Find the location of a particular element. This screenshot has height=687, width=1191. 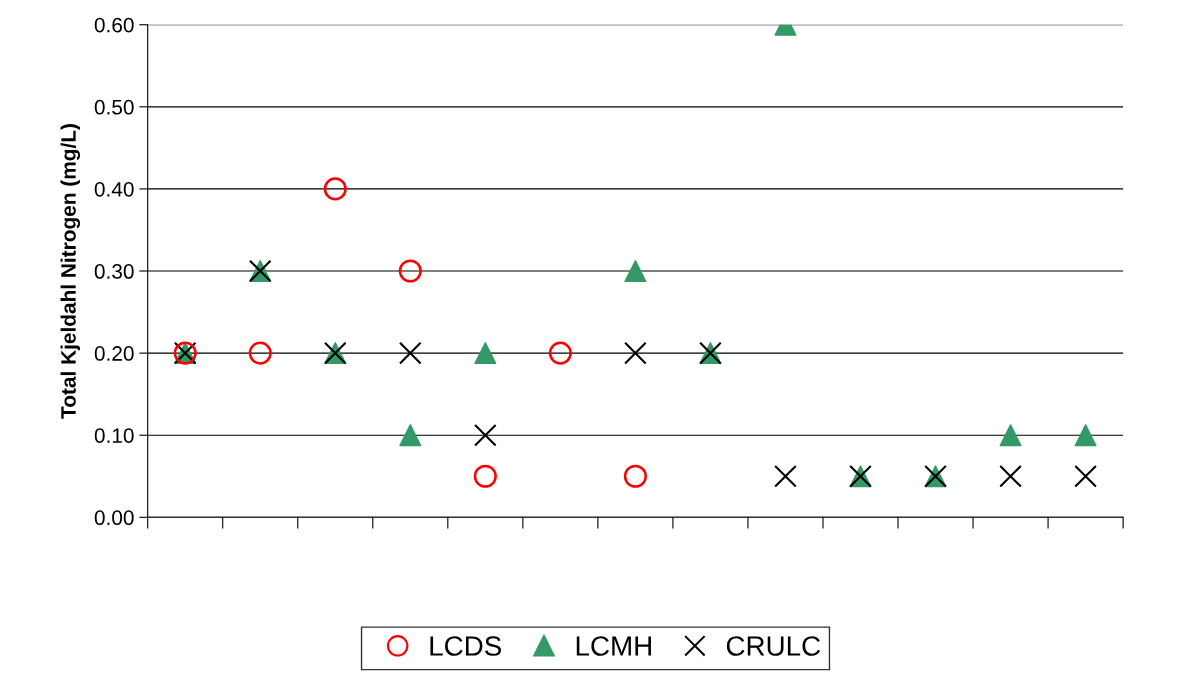

legend-label: LCMH is located at coordinates (613, 646).